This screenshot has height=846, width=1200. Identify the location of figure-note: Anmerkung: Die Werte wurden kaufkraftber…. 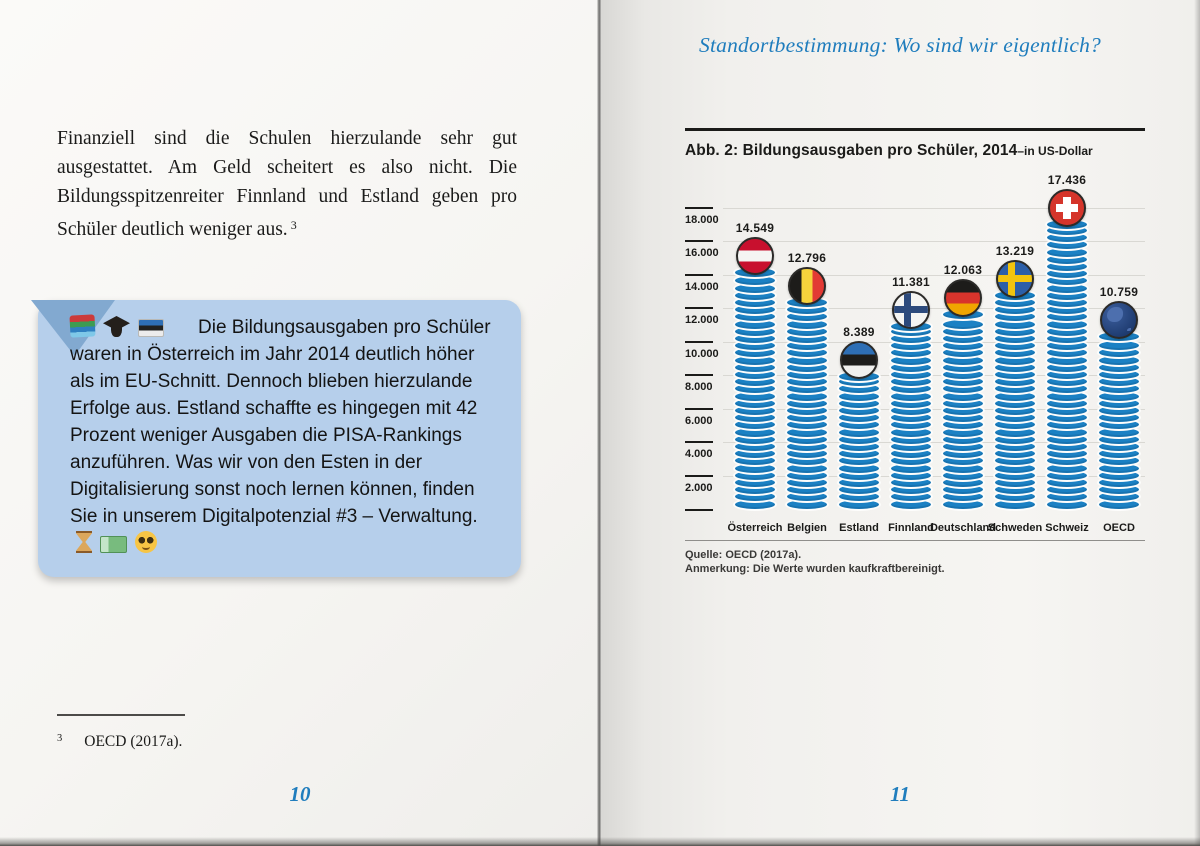
(815, 569).